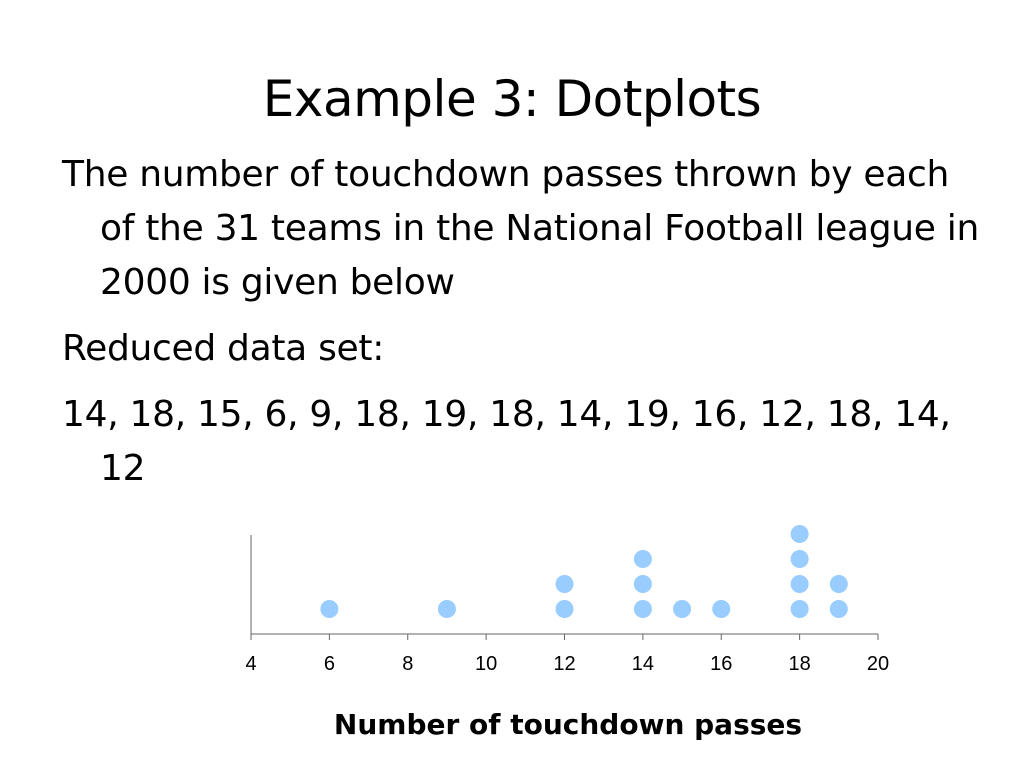  Describe the element at coordinates (568, 724) in the screenshot. I see `x-axis-label: Number of touchdown passes` at that location.